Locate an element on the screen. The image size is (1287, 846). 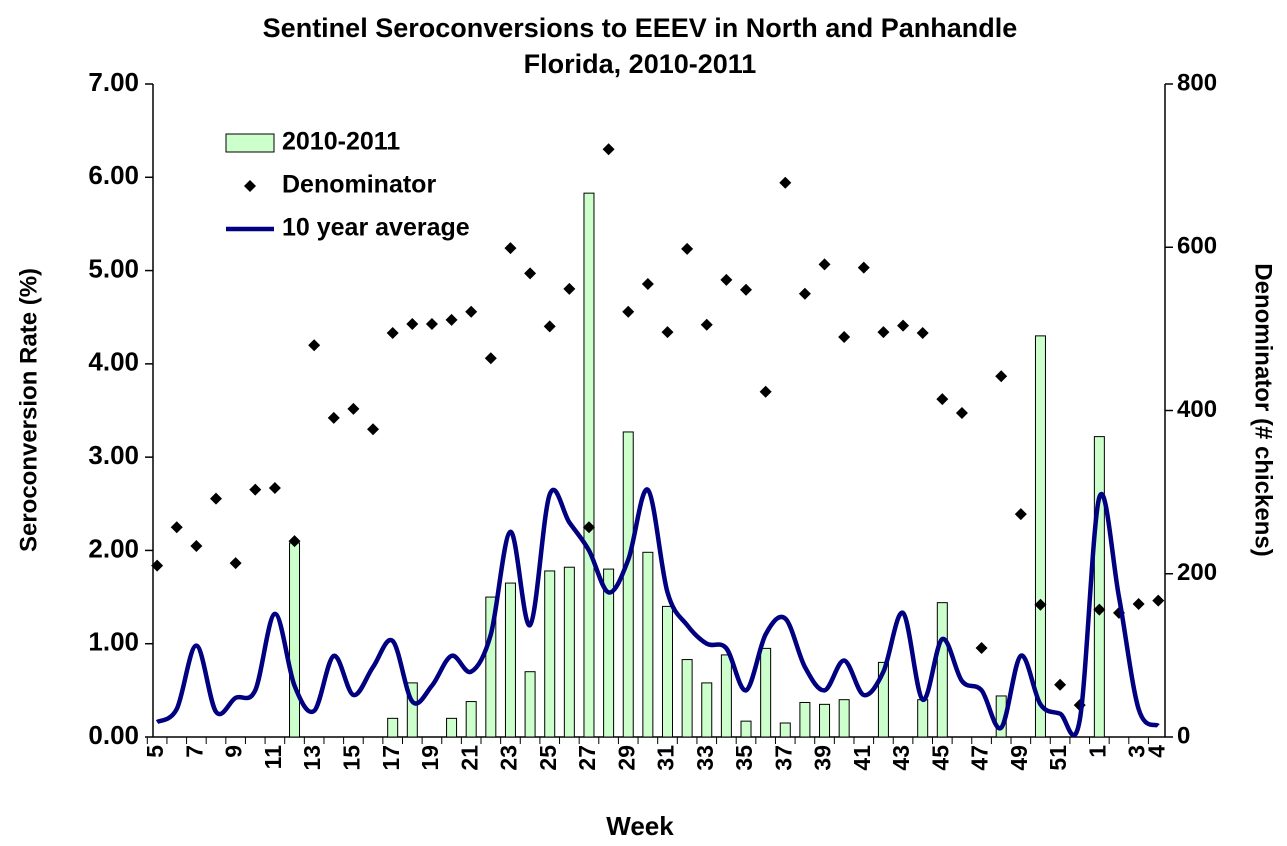
y-axis-title: Seroconversion Rate (%) is located at coordinates (28, 410).